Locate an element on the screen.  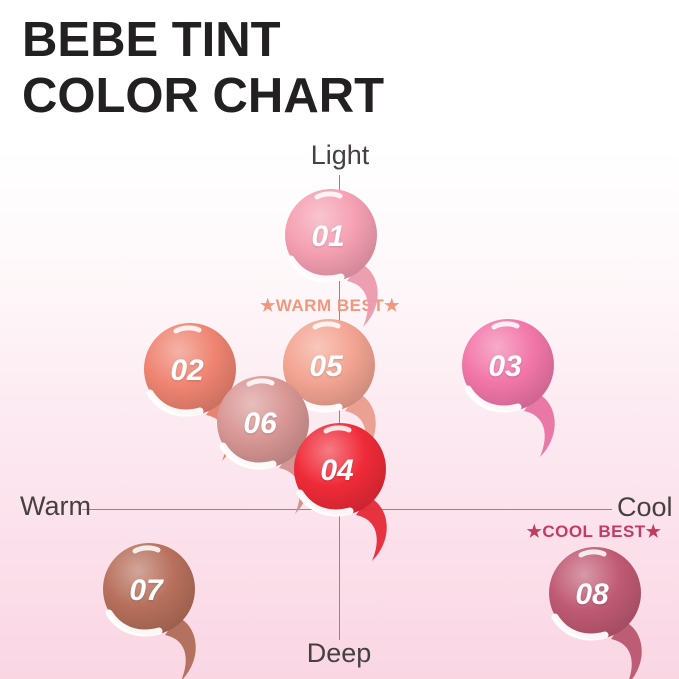
tint-blob-svg: 05 is located at coordinates (329, 388).